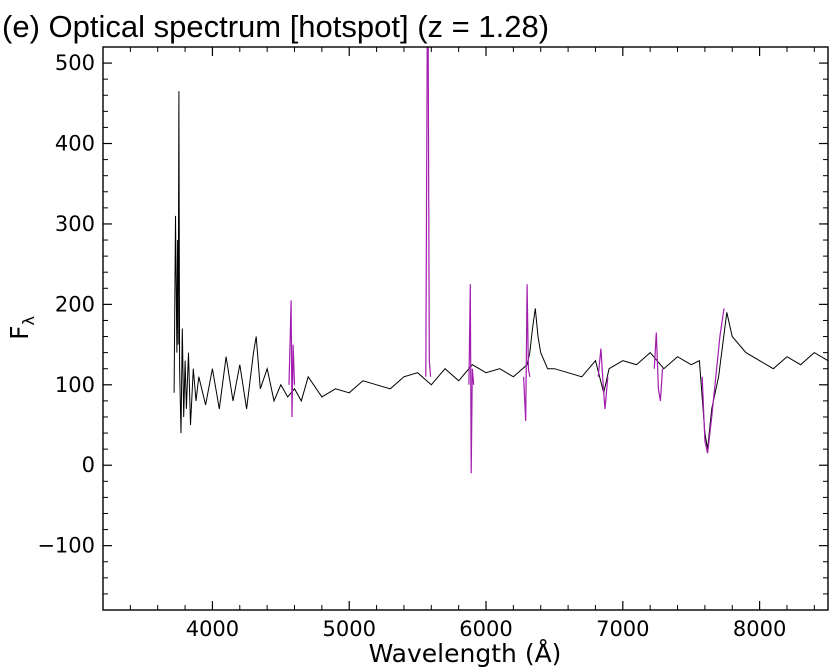 Image resolution: width=830 pixels, height=668 pixels. What do you see at coordinates (75, 63) in the screenshot?
I see `y-tick-label-500: 500` at bounding box center [75, 63].